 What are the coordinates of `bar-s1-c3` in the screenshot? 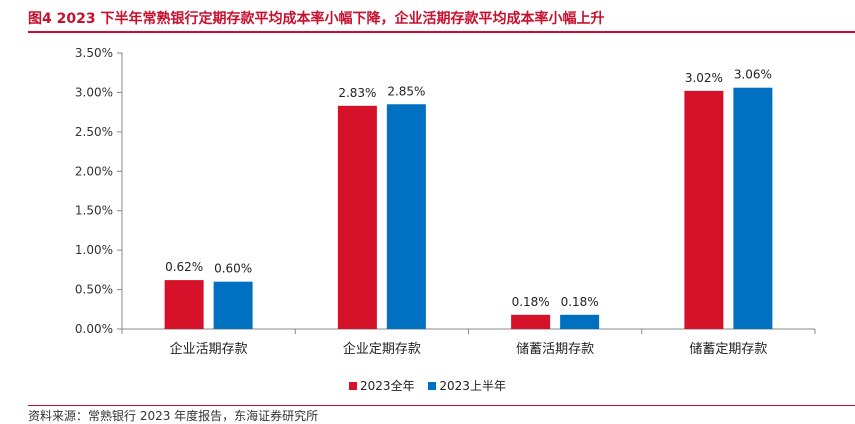 It's located at (753, 208).